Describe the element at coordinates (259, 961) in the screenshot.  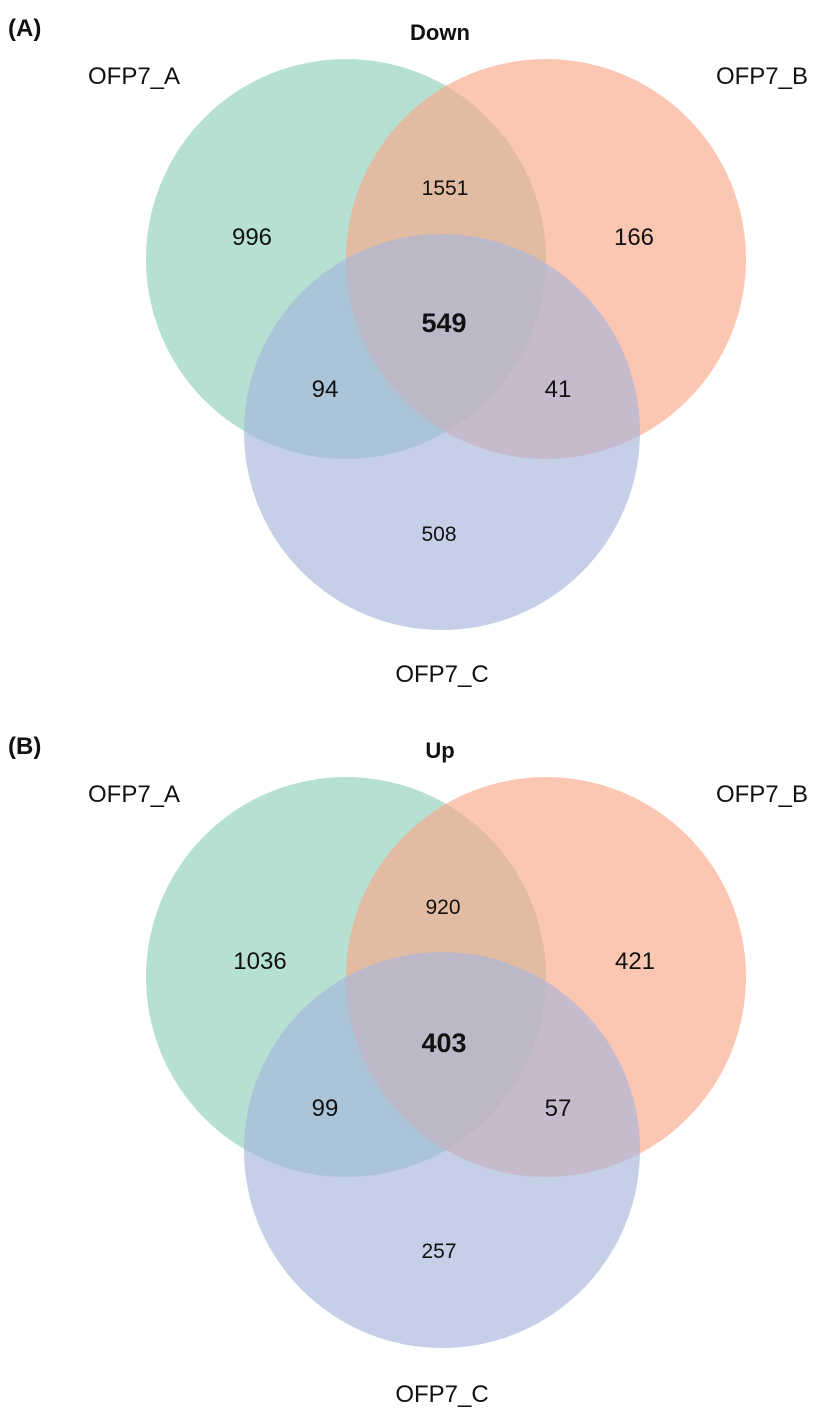
I see `count-a-only: 1036` at that location.